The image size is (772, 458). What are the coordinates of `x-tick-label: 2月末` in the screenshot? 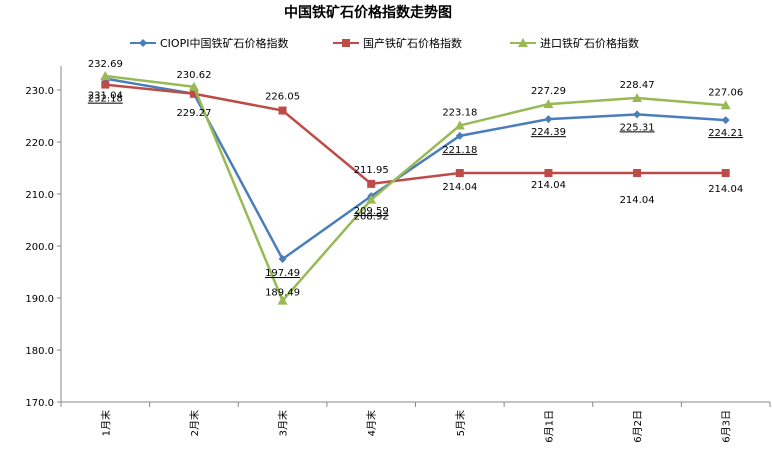 It's located at (194, 423).